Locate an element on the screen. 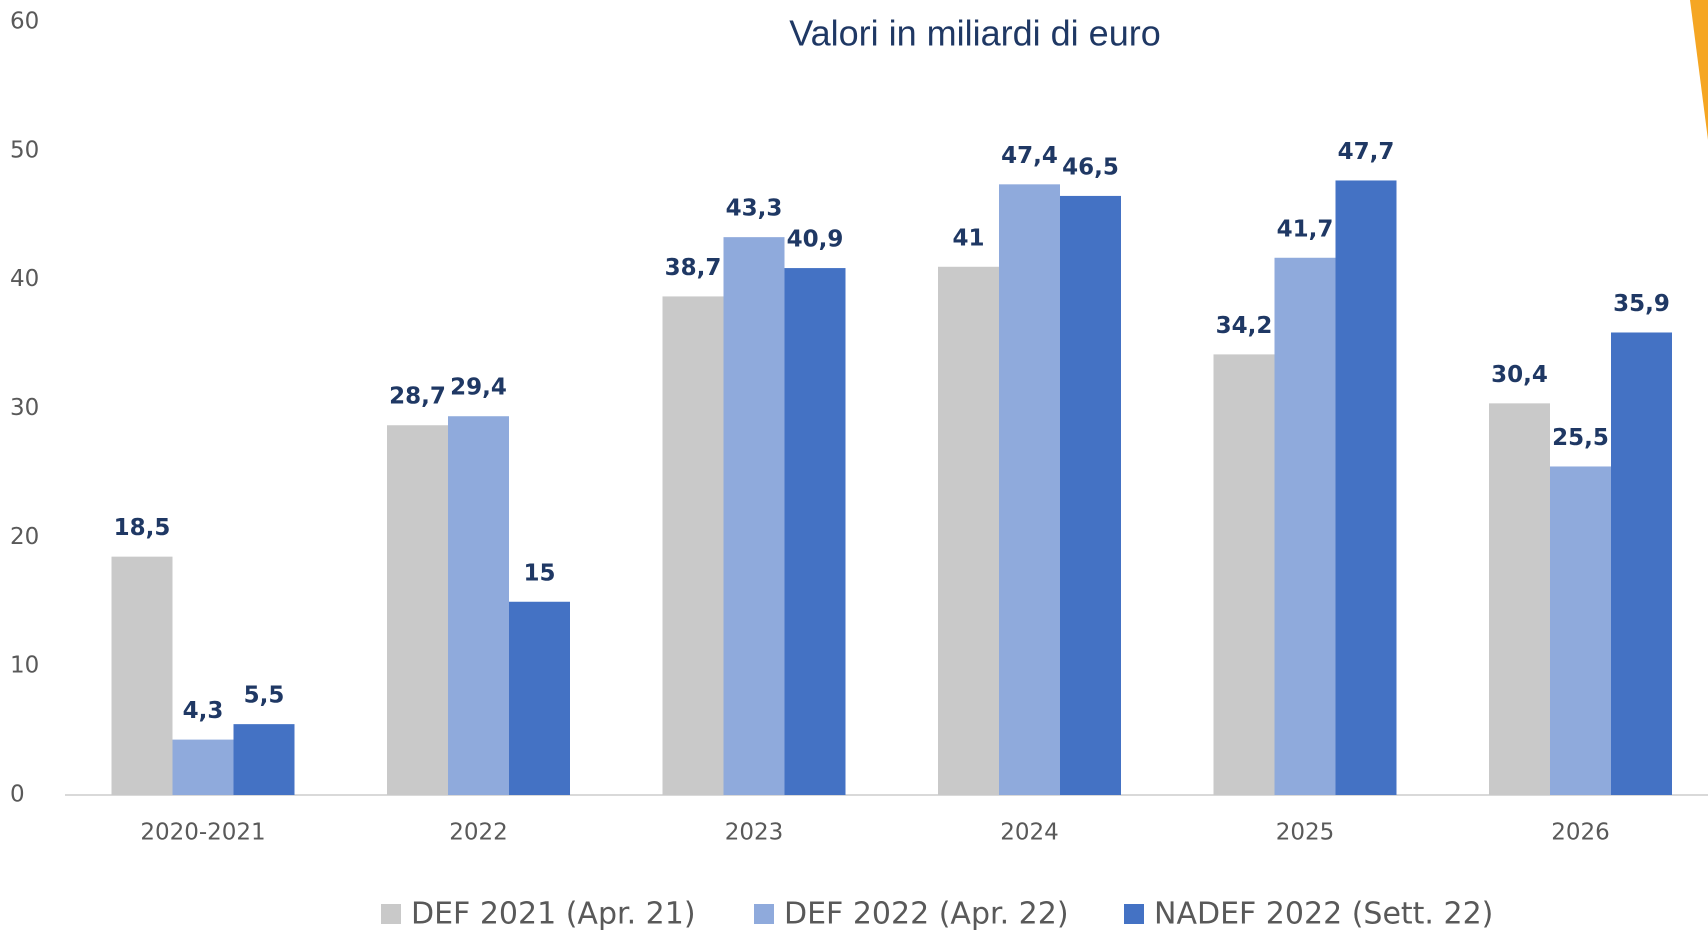 Image resolution: width=1708 pixels, height=932 pixels. y-tick-label: 50 is located at coordinates (24, 150).